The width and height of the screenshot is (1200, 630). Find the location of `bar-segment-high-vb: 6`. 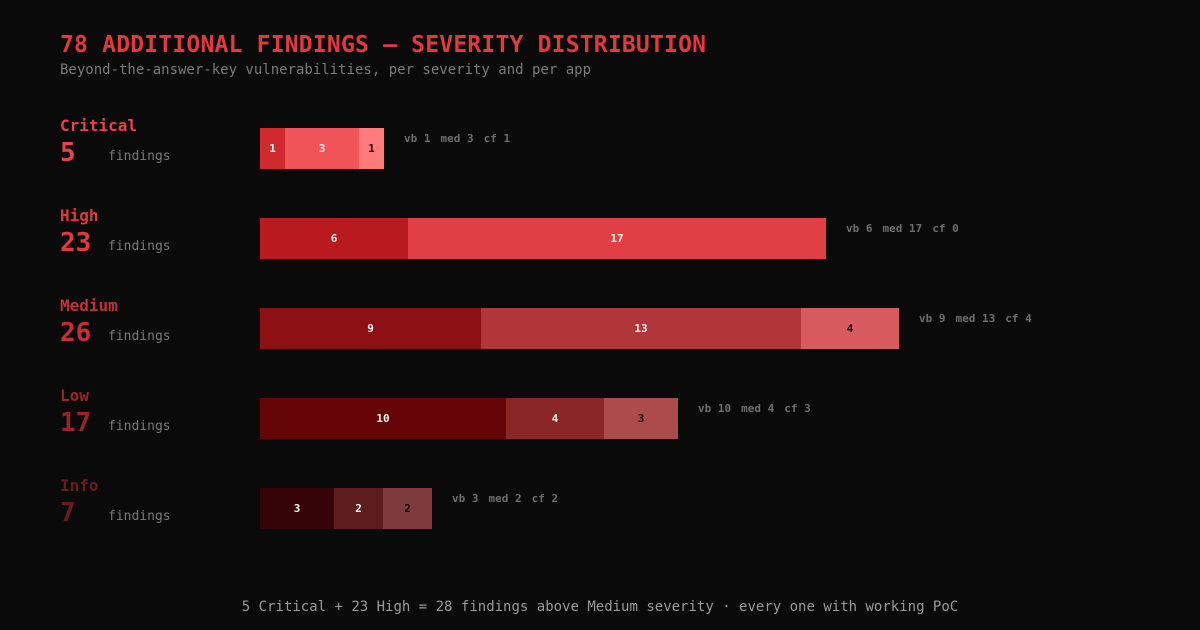

bar-segment-high-vb: 6 is located at coordinates (334, 238).